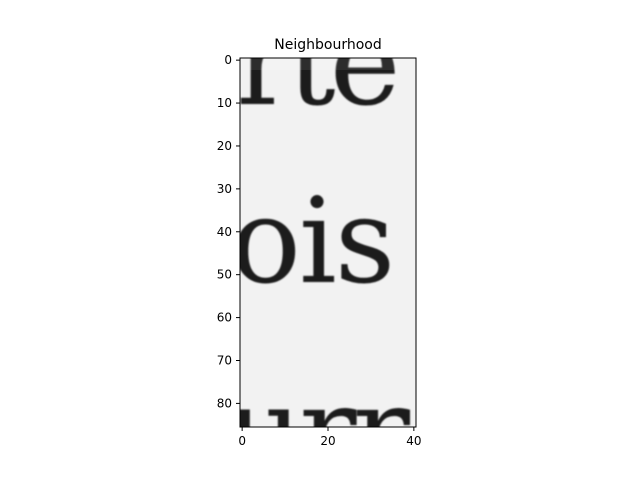 The image size is (640, 484). What do you see at coordinates (224, 146) in the screenshot?
I see `y-tick-label: 20` at bounding box center [224, 146].